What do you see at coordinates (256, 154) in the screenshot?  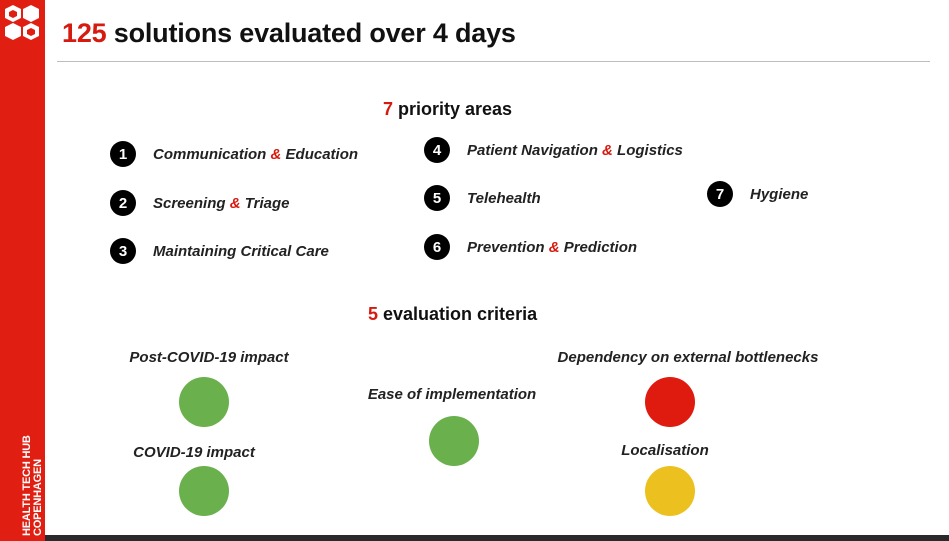 I see `priority-area-label: Communication & Education` at bounding box center [256, 154].